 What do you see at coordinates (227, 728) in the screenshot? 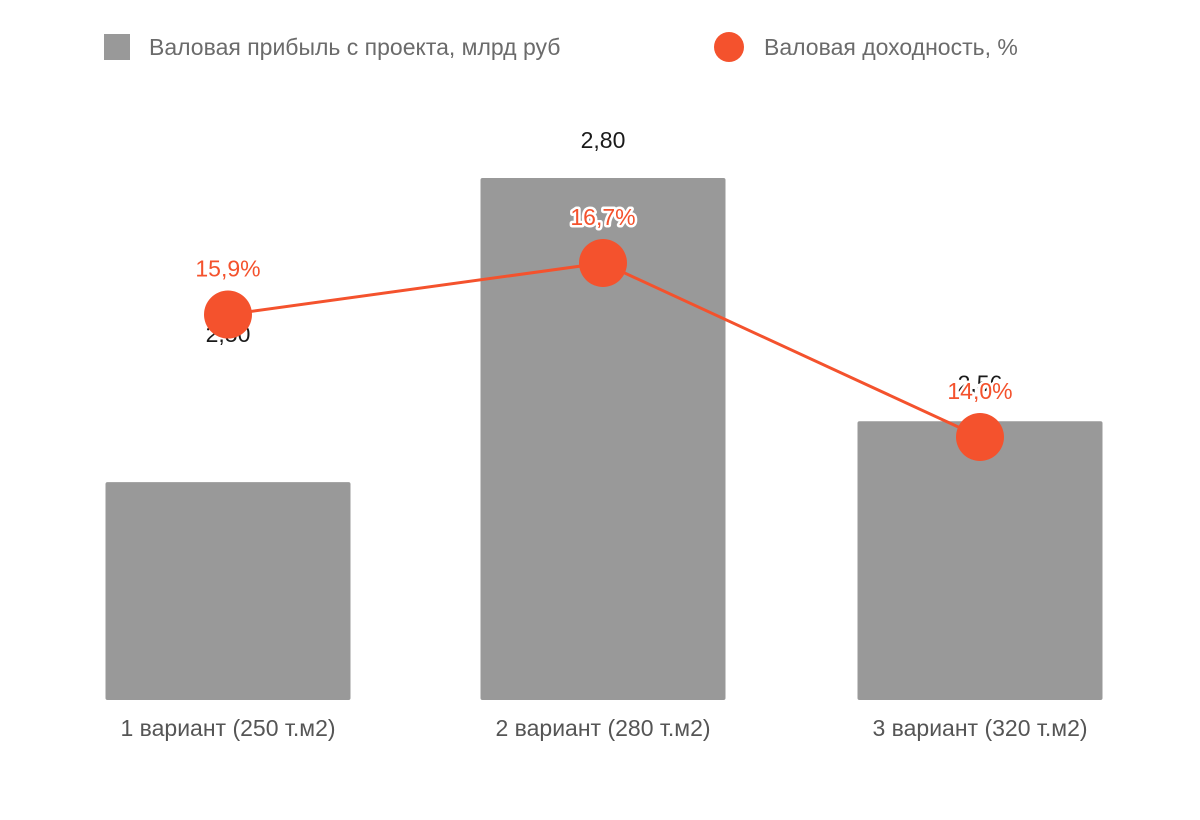
I see `category-label-1: 1 вариант (250 т.м2)` at bounding box center [227, 728].